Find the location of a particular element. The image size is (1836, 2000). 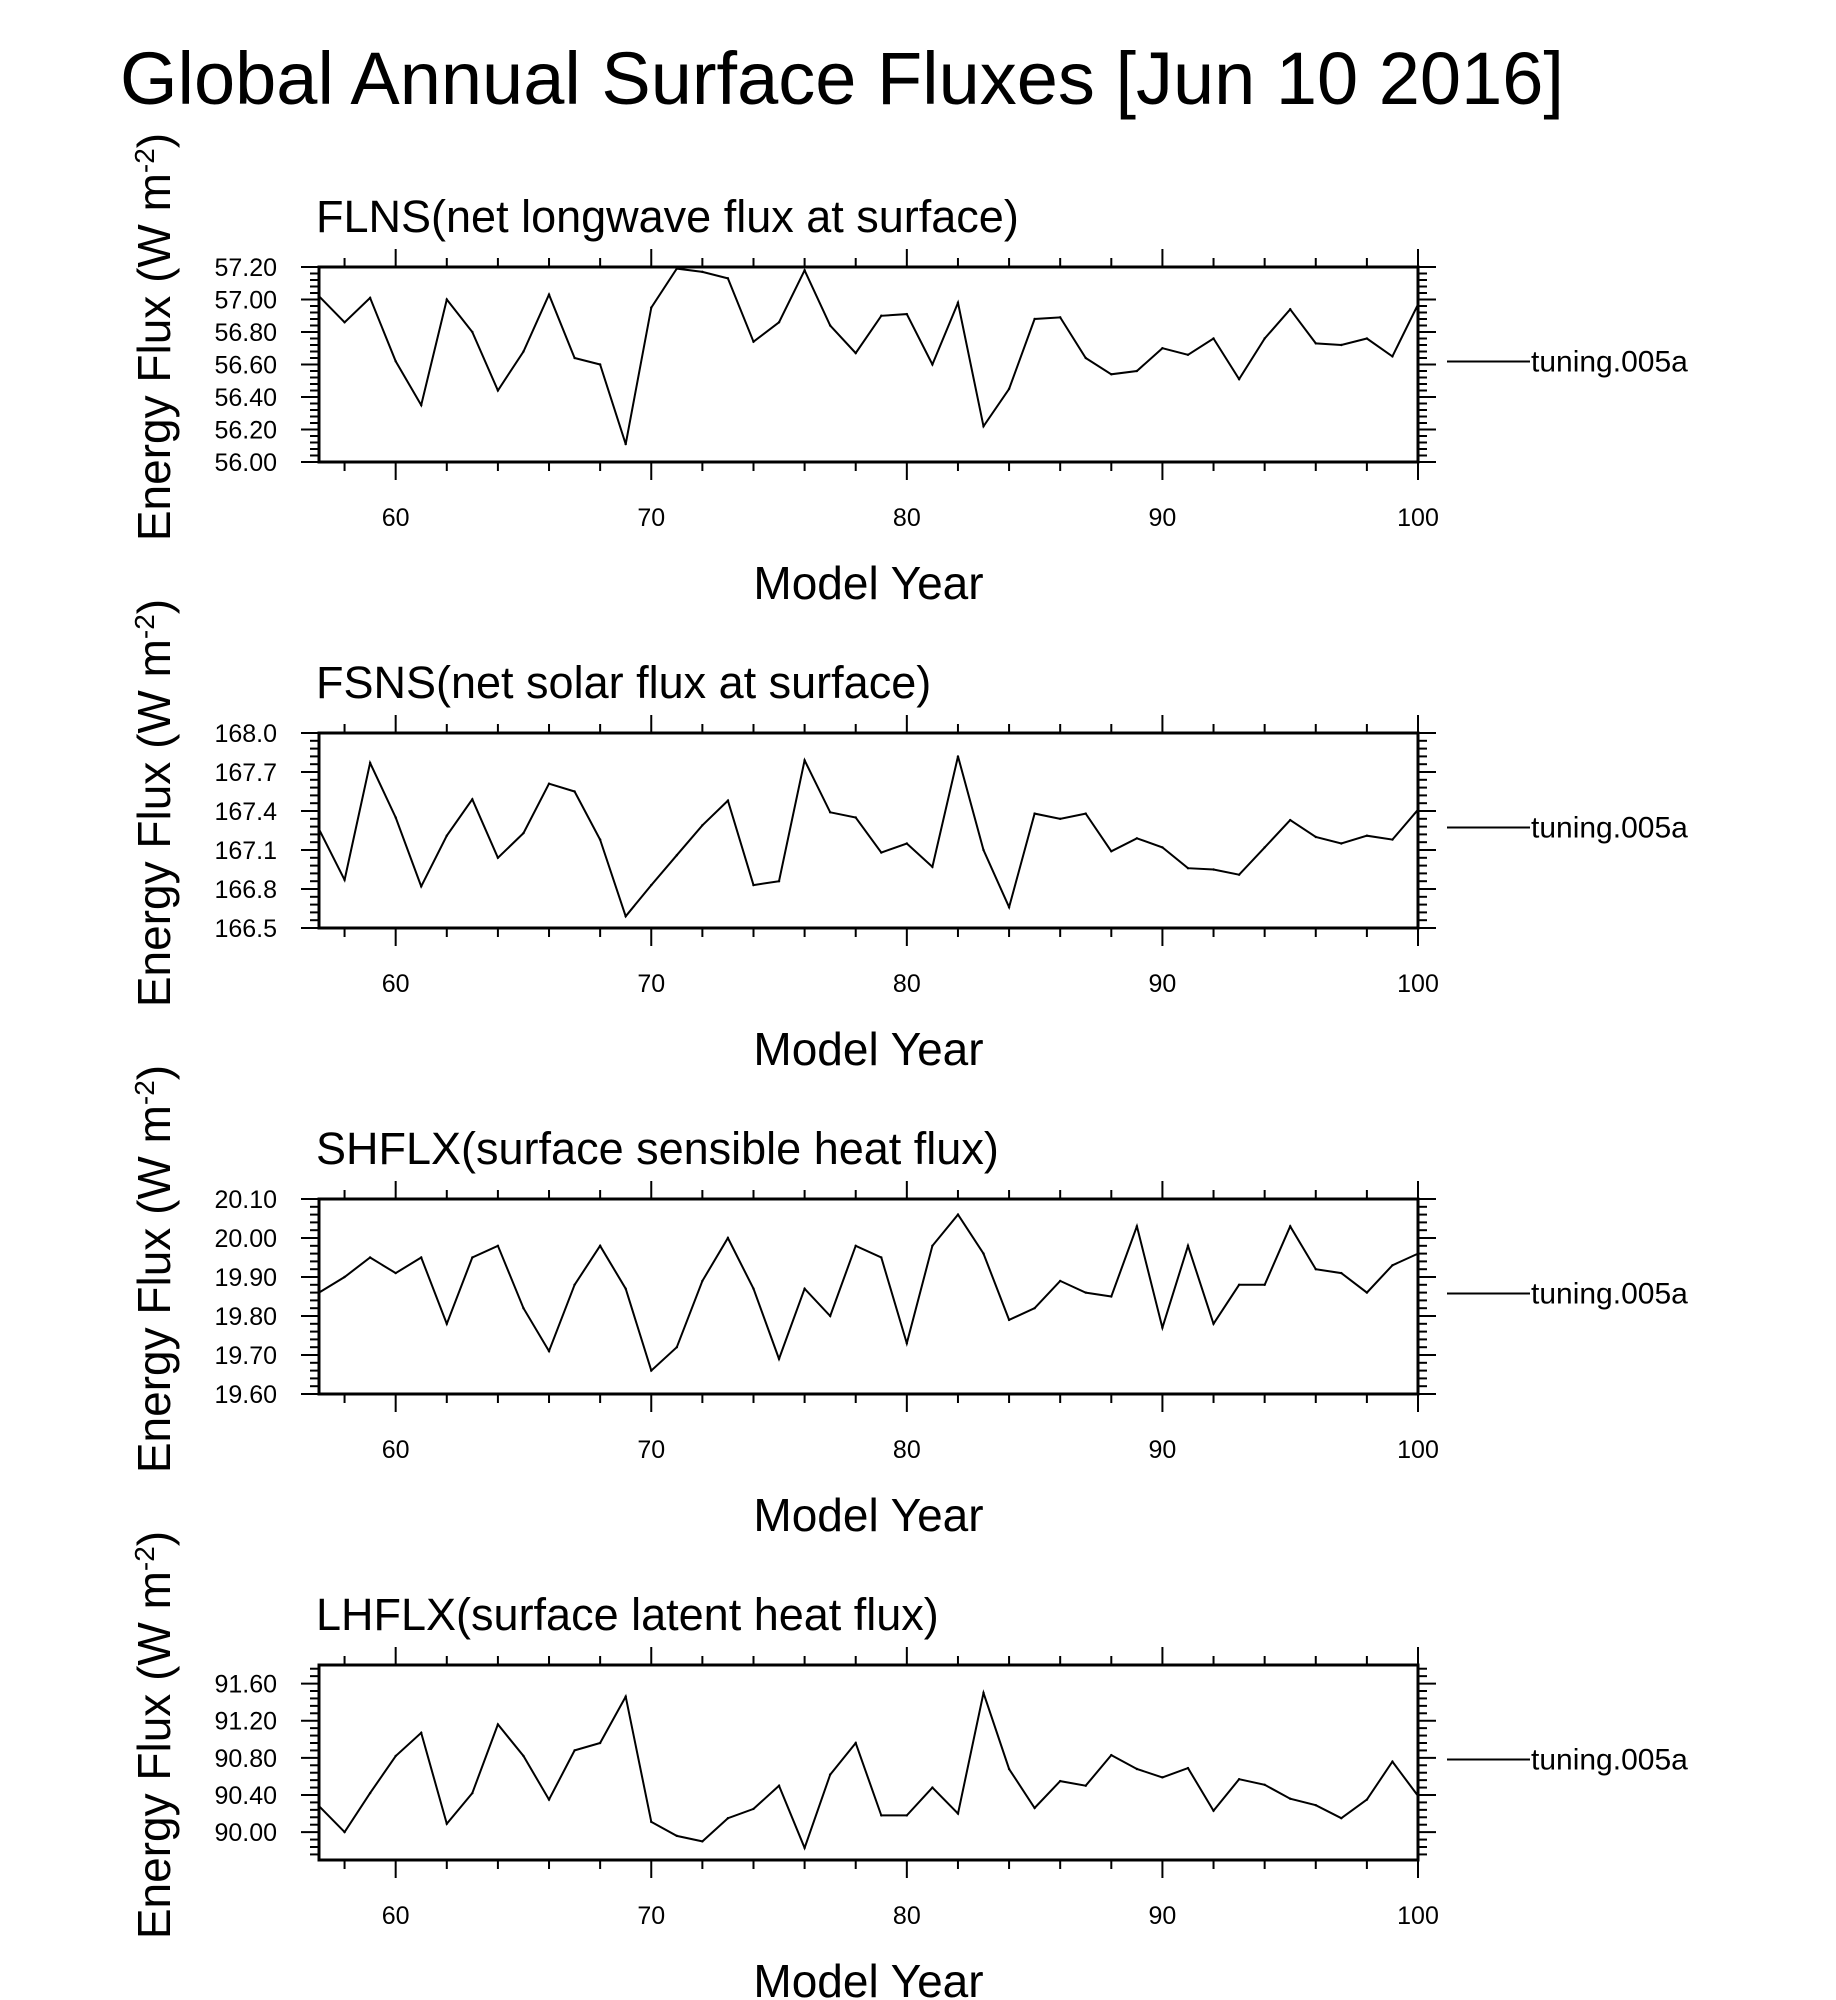

y-tick-label: 57.00 is located at coordinates (245, 301).